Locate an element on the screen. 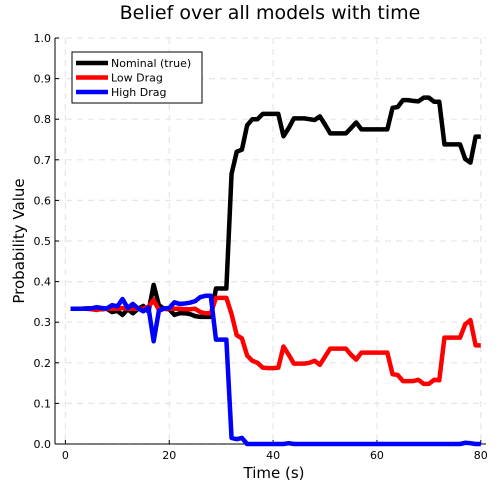  chart-title: Belief over all models with time is located at coordinates (270, 13).